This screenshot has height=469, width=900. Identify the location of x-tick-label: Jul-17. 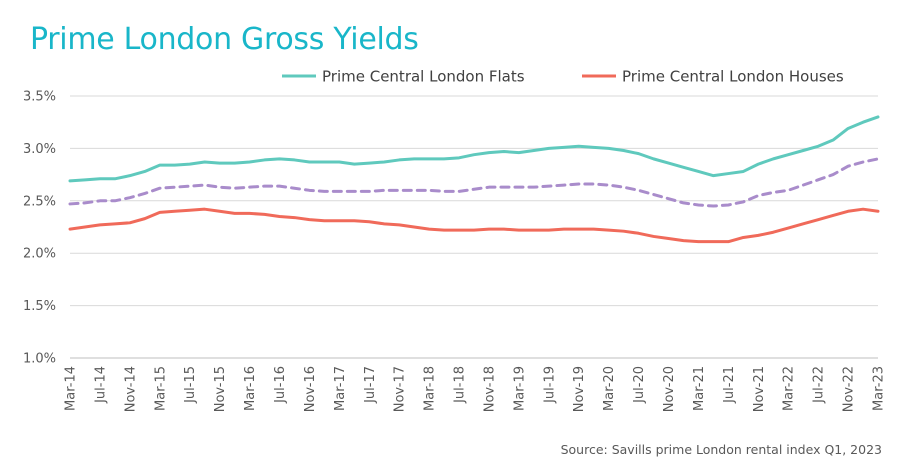
(370, 385).